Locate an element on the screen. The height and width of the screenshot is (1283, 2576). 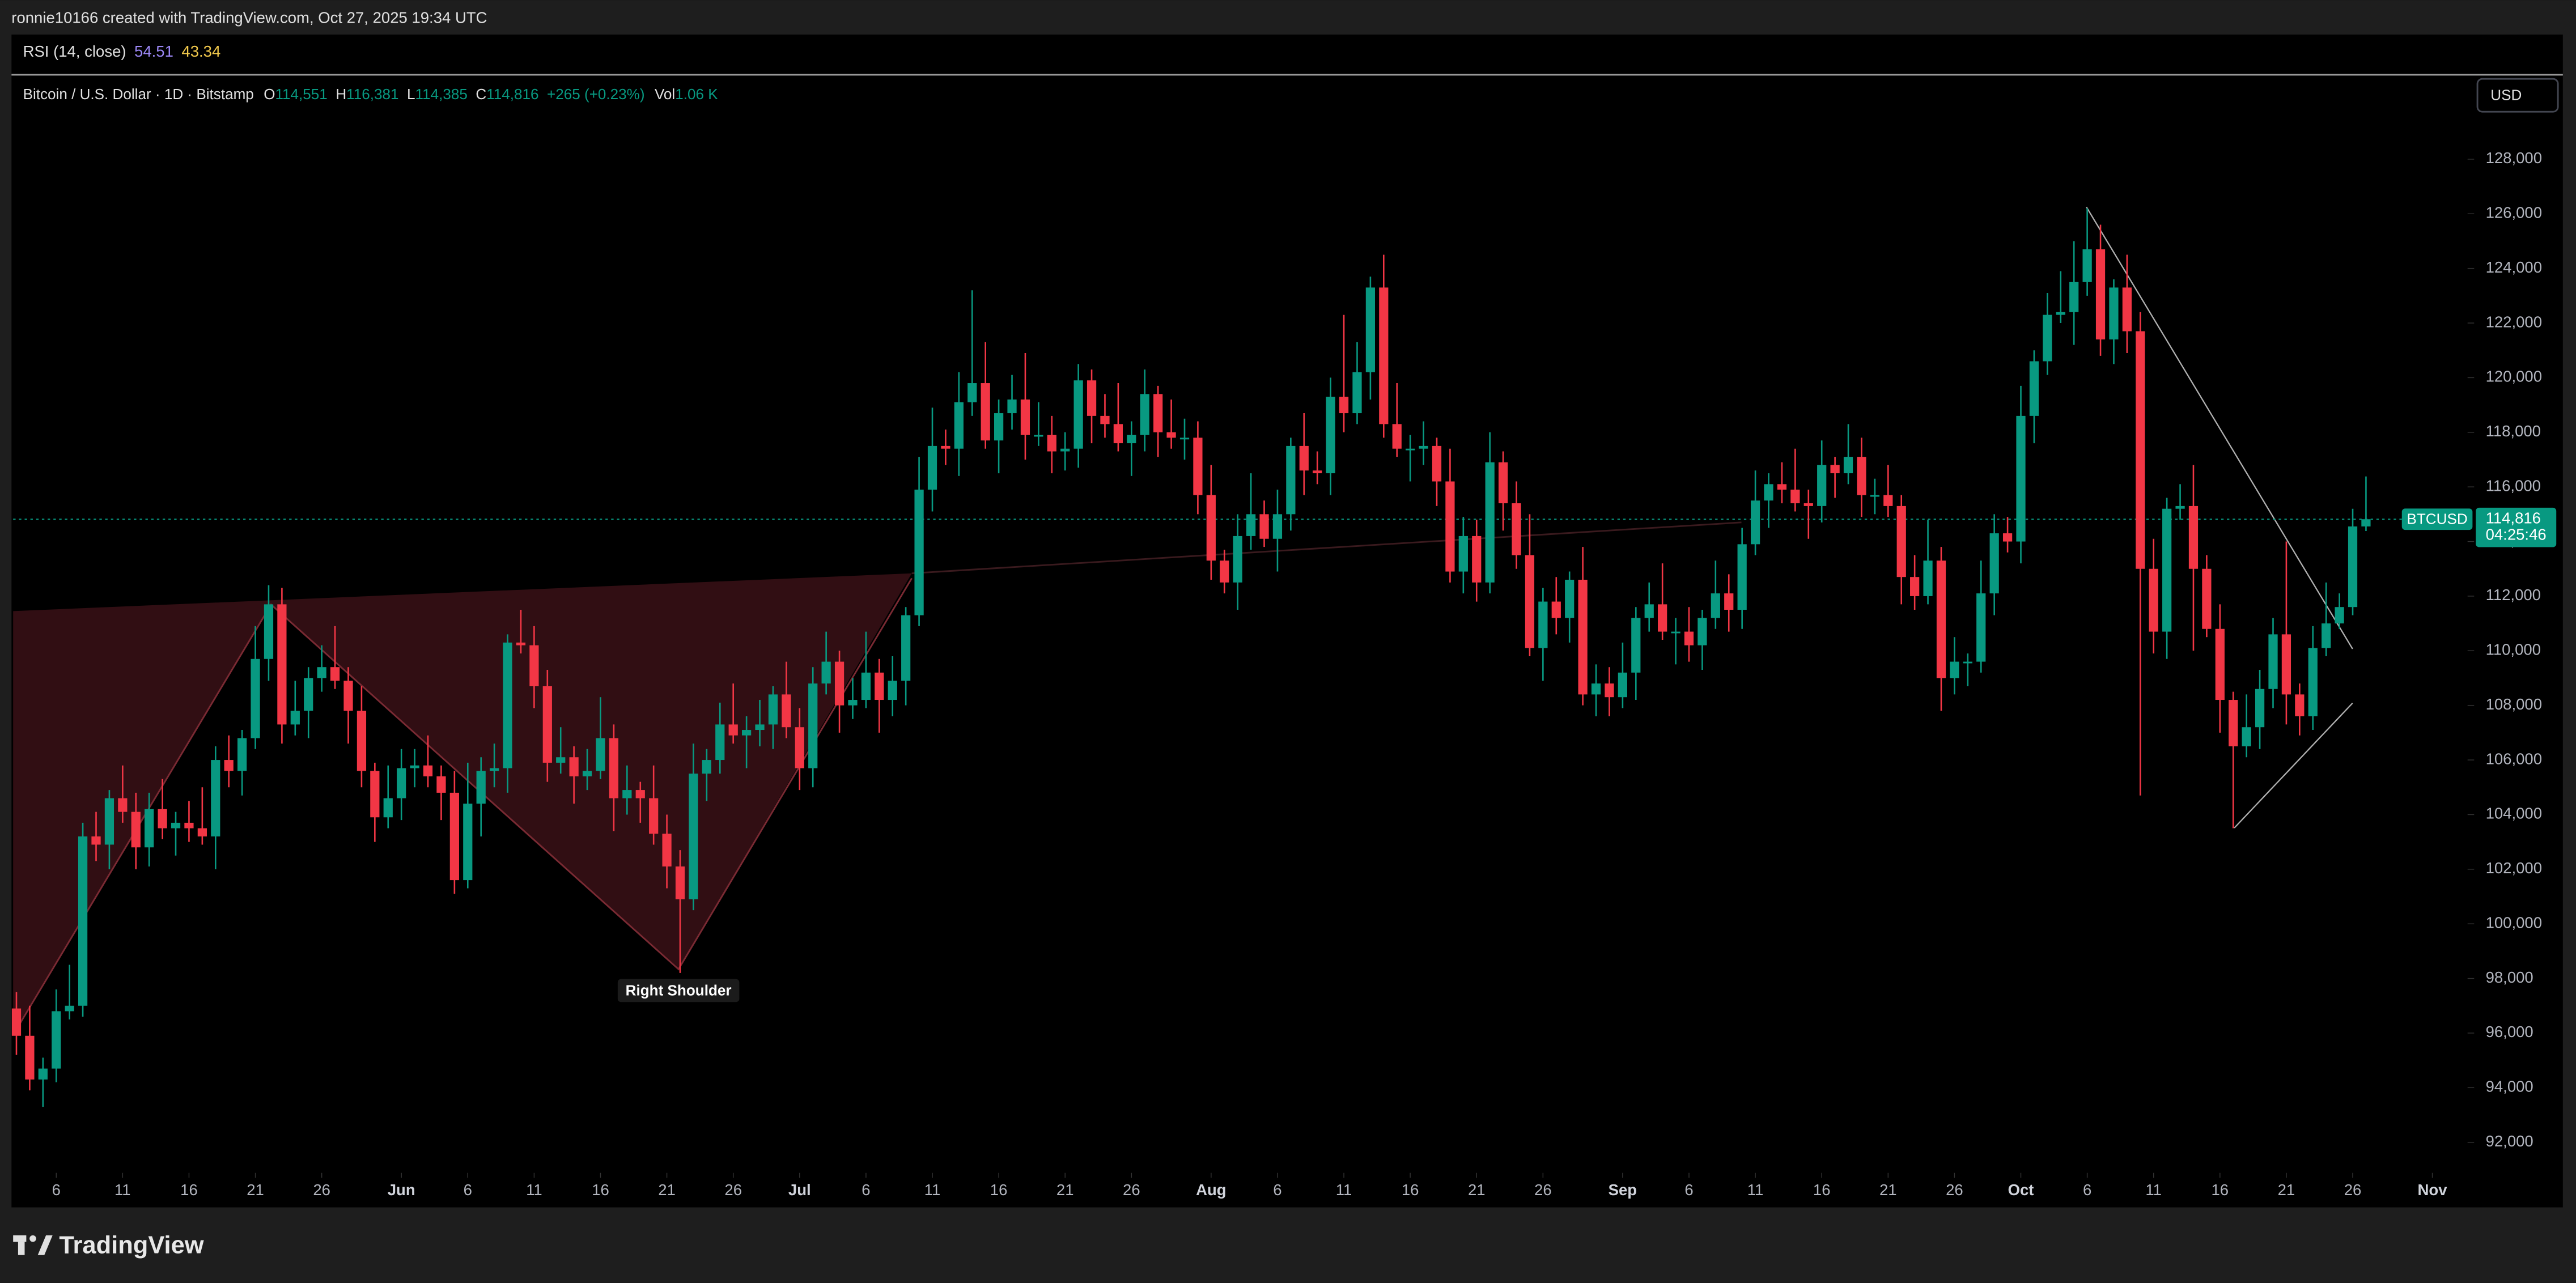
currency-button is located at coordinates (2517, 95).